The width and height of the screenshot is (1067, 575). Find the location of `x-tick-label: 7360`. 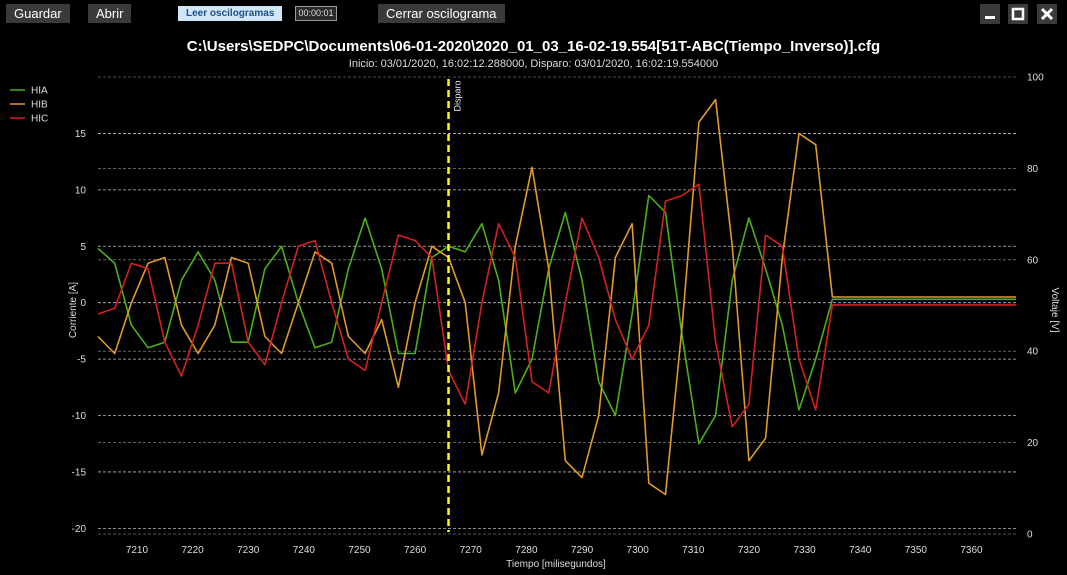

x-tick-label: 7360 is located at coordinates (971, 550).